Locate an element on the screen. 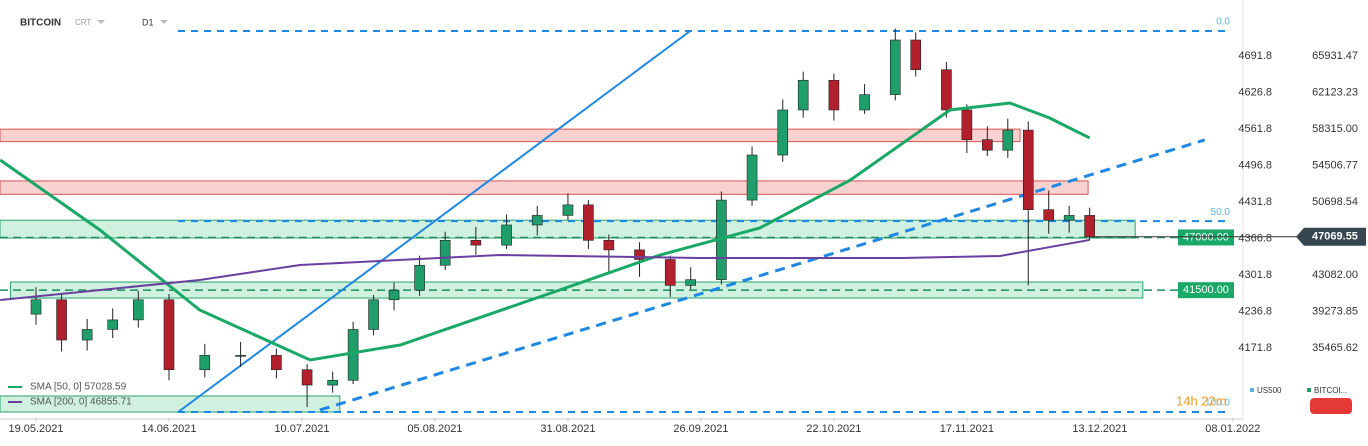 The image size is (1368, 446). last-price-tag is located at coordinates (1331, 236).